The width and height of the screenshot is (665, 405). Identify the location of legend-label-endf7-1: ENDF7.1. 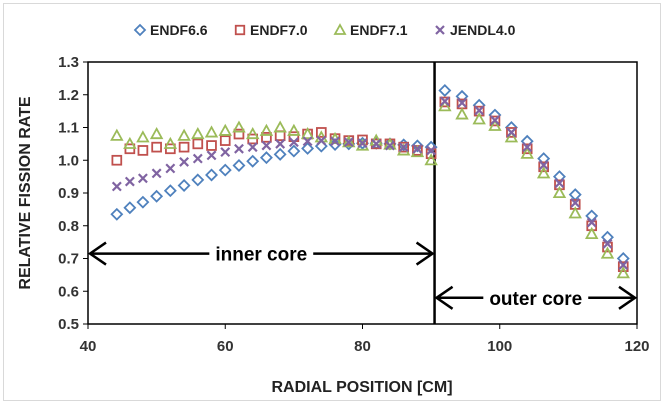
(379, 30).